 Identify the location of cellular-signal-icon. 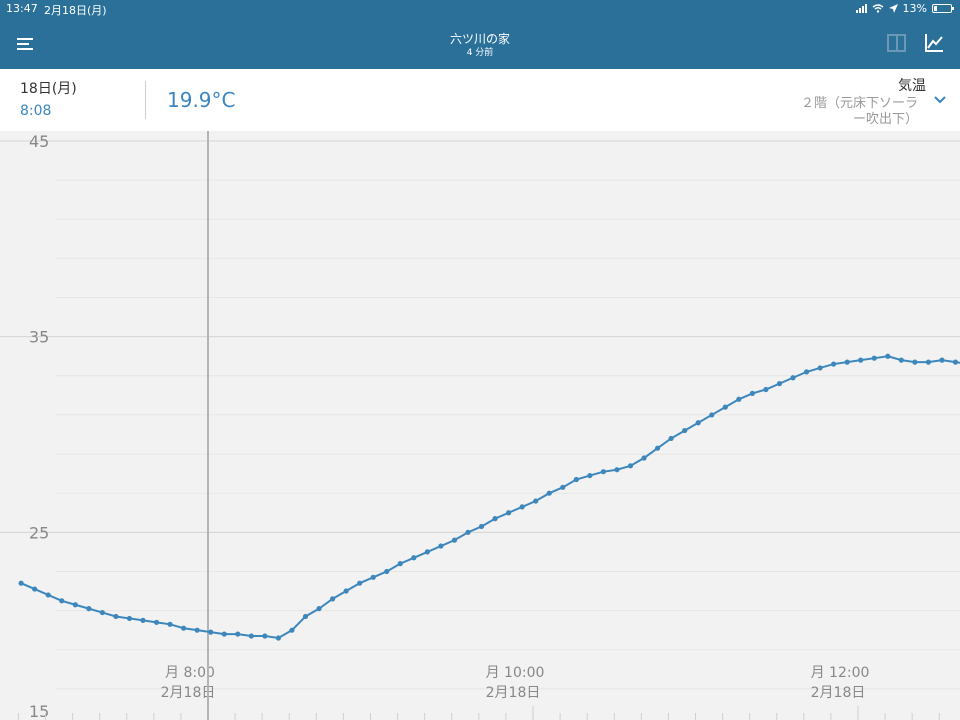
(861, 8).